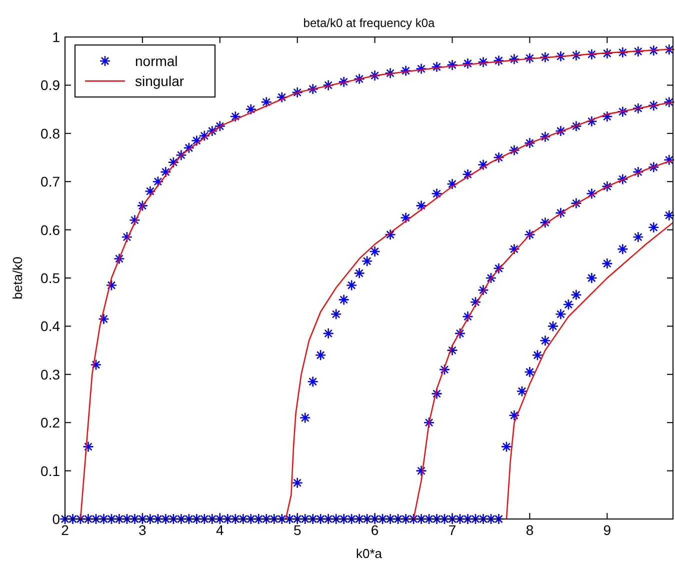 This screenshot has height=568, width=675. I want to click on y-tick-label: 0.2, so click(50, 422).